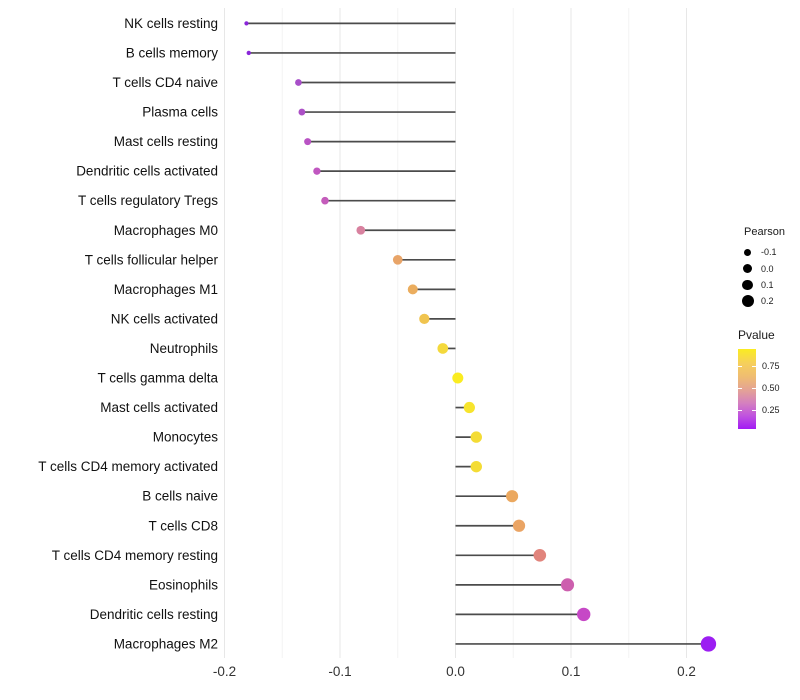  I want to click on legend-color-title: Pvalue, so click(756, 334).